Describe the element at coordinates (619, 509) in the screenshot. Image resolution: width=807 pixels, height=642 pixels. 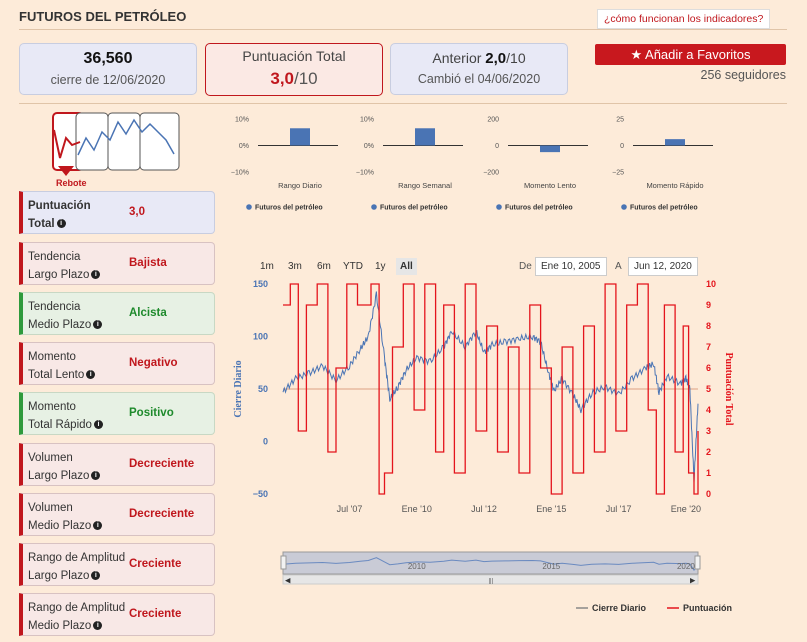
I see `x-tick: Jul '17` at that location.